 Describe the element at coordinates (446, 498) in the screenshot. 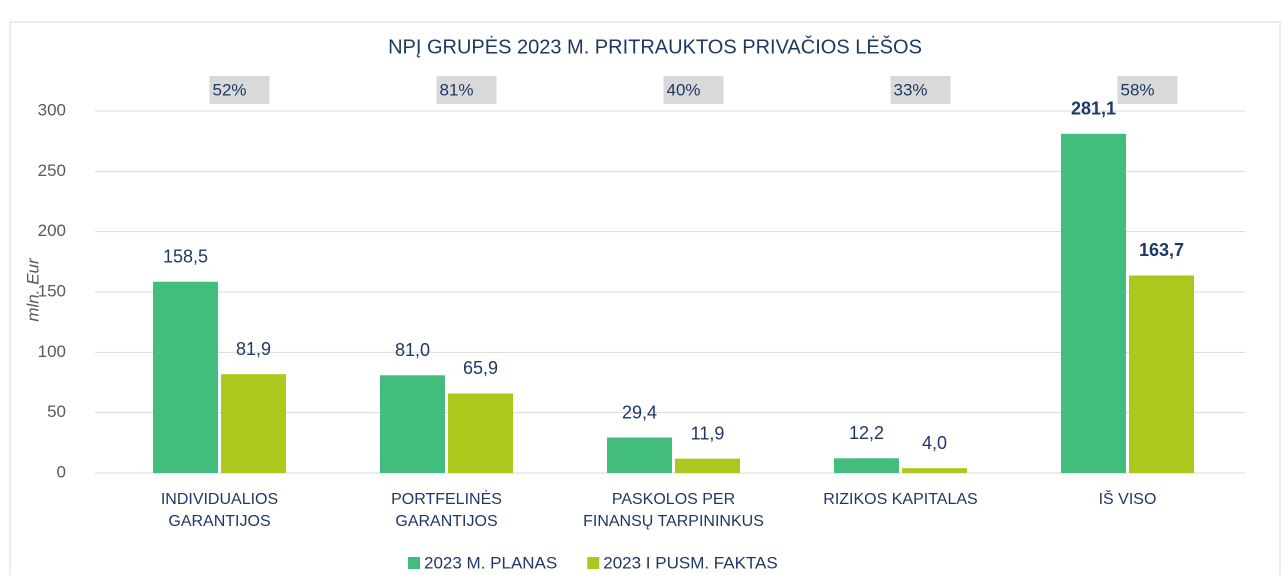

I see `x-tick-label: PORTFELINĖS` at that location.